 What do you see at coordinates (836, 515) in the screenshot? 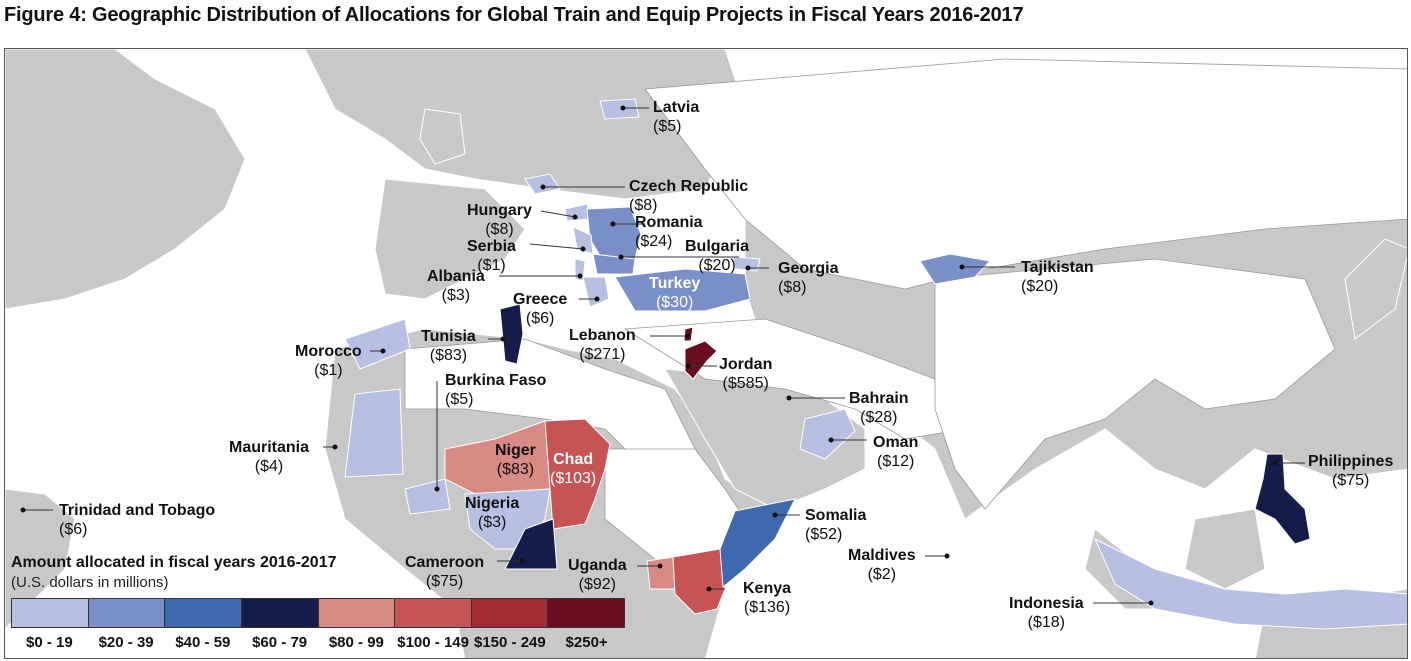
I see `label-name: Somalia` at bounding box center [836, 515].